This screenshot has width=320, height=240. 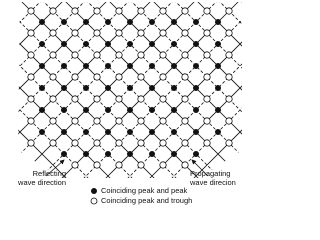 What do you see at coordinates (94, 201) in the screenshot?
I see `legend-open-circle` at bounding box center [94, 201].